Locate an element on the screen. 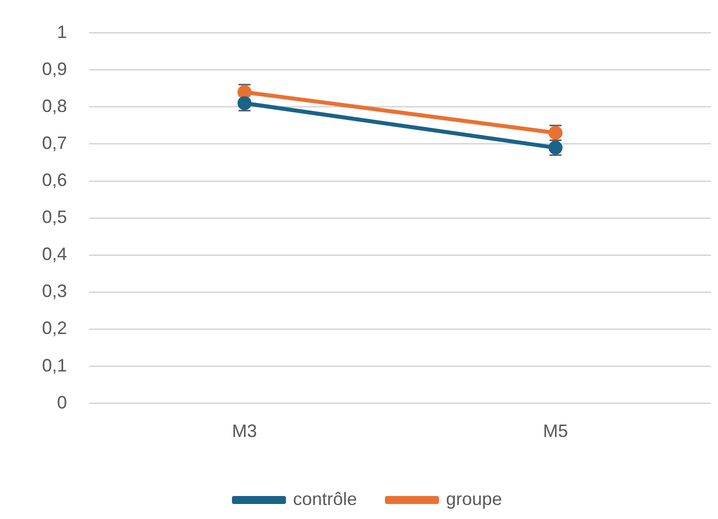 Image resolution: width=718 pixels, height=519 pixels. y-tick-label: 0,8 is located at coordinates (55, 106).